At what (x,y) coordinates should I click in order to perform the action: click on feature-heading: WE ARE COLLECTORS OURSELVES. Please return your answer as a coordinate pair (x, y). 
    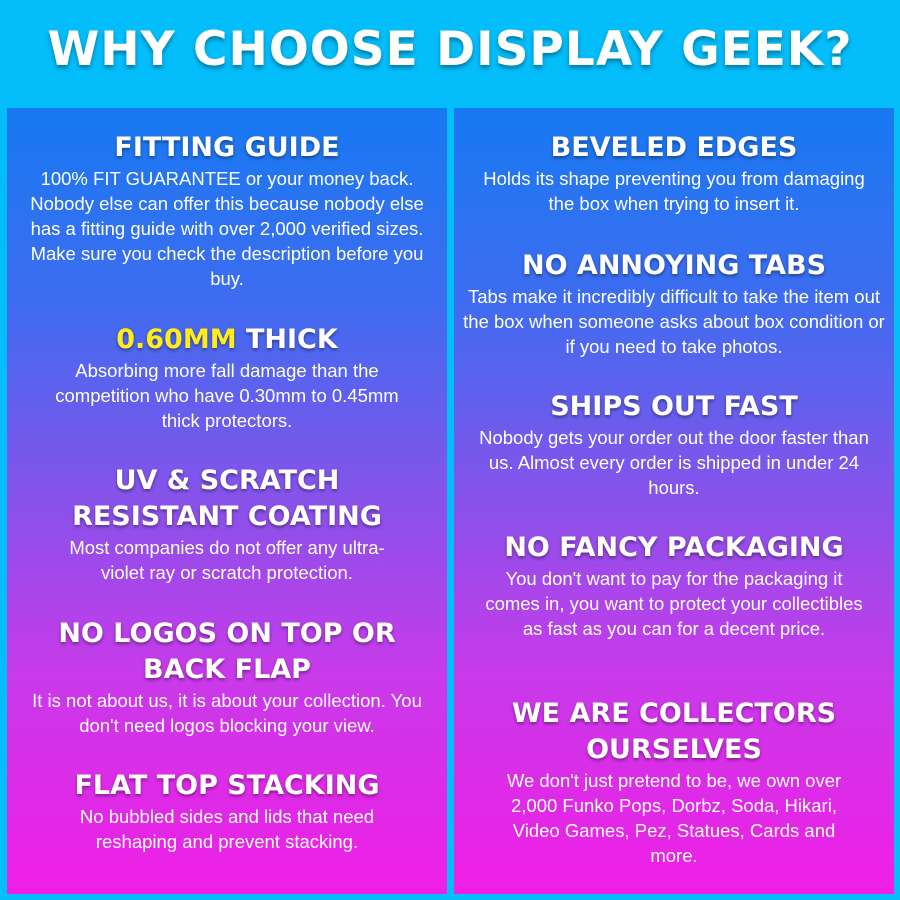
    Looking at the image, I should click on (674, 731).